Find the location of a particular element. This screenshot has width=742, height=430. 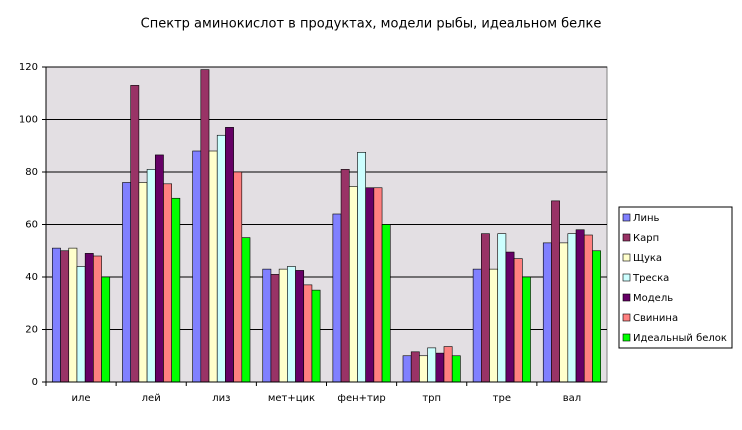

y-tick-label: 60 is located at coordinates (31, 225).